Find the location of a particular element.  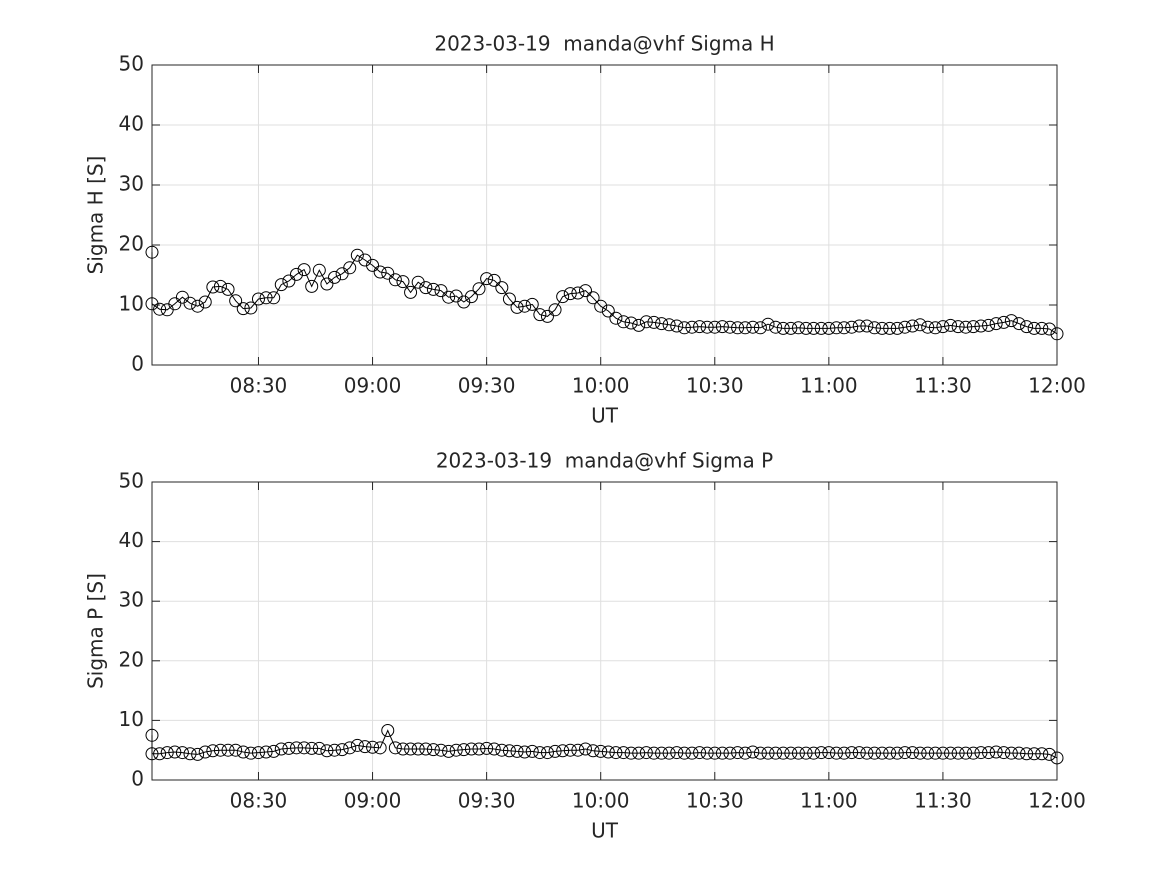

y-tick-label: 10 is located at coordinates (131, 304).